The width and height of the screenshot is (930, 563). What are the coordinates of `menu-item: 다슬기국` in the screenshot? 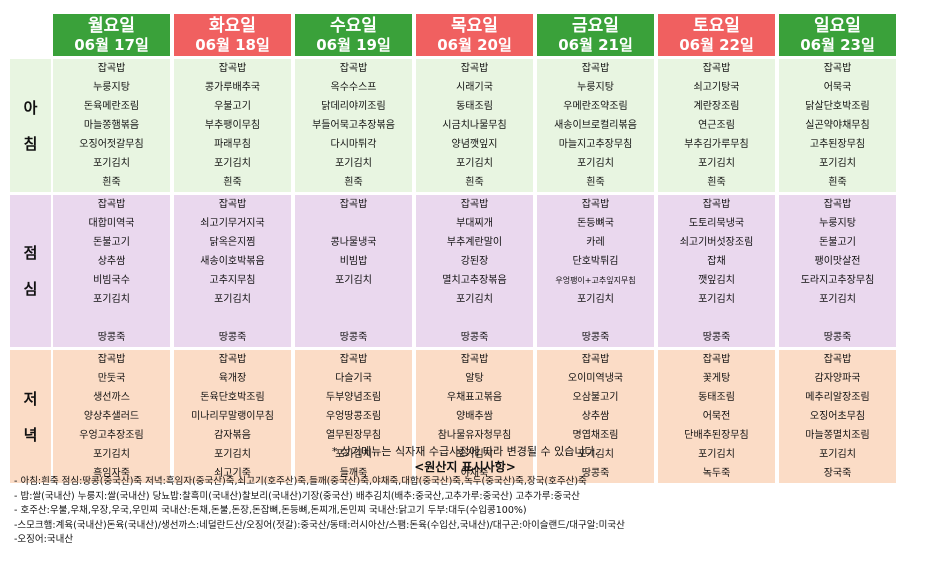 It's located at (353, 378).